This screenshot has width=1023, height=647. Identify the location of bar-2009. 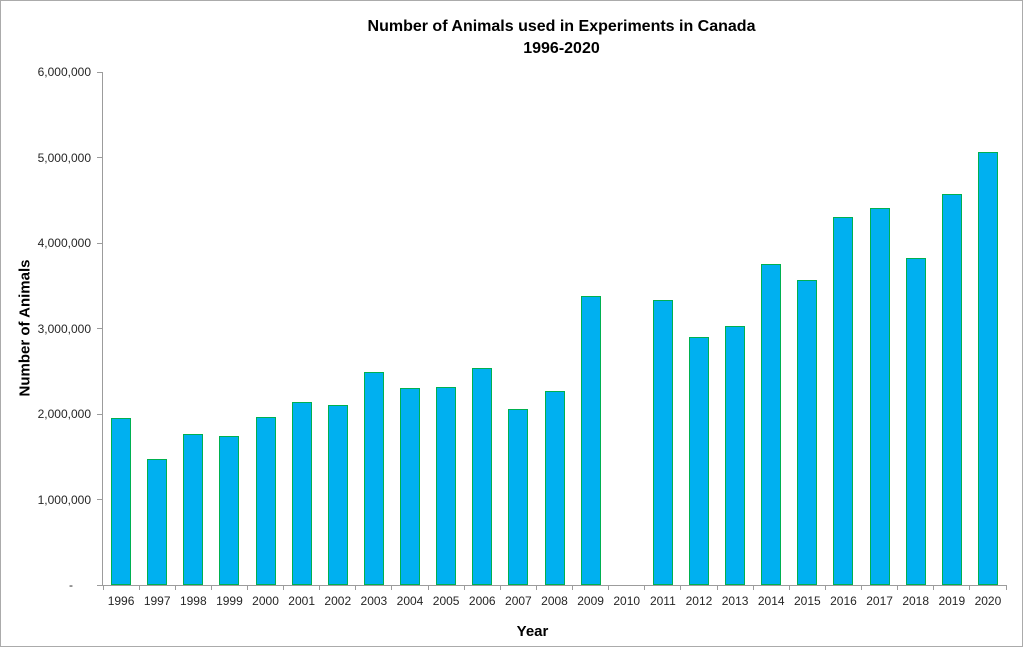
(590, 440).